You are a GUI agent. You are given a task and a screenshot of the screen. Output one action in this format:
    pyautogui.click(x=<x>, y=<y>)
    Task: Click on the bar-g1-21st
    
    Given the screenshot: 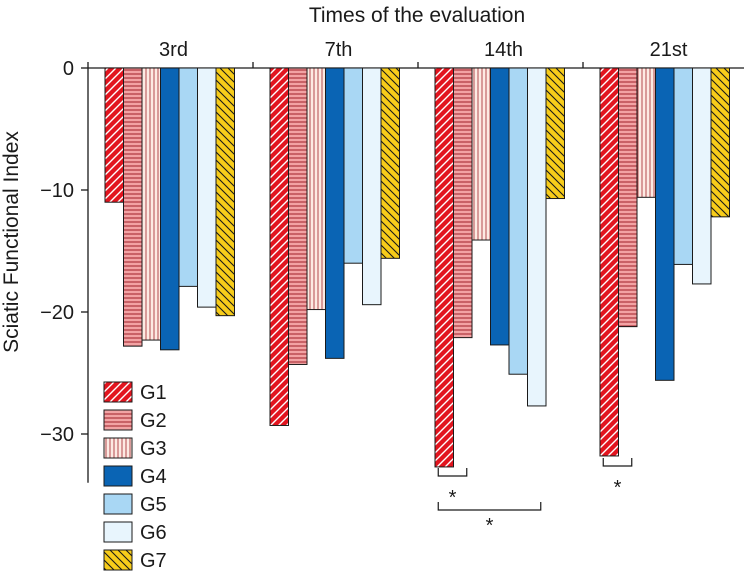 What is the action you would take?
    pyautogui.click(x=609, y=262)
    